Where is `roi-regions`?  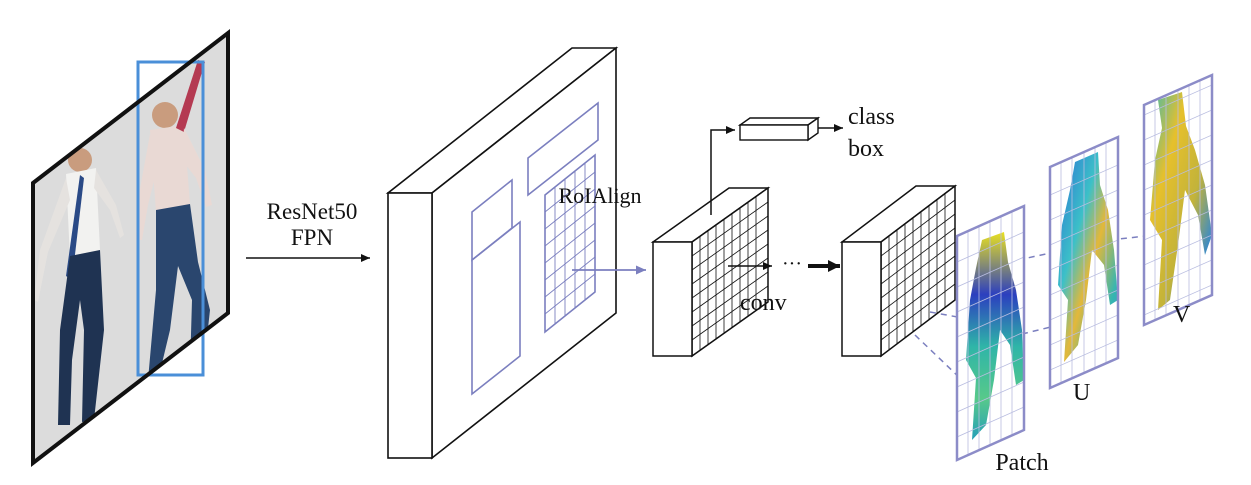
roi-regions is located at coordinates (535, 248).